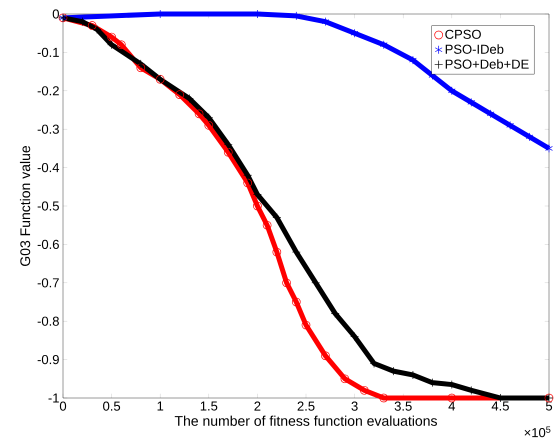  Describe the element at coordinates (452, 406) in the screenshot. I see `x-tick-label: 4` at that location.